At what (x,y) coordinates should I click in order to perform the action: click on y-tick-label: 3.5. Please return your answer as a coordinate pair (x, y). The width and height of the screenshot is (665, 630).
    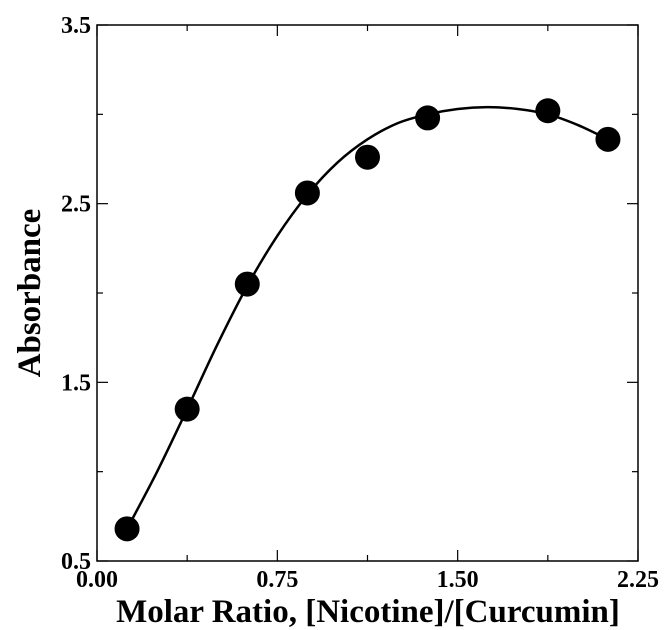
    Looking at the image, I should click on (76, 26).